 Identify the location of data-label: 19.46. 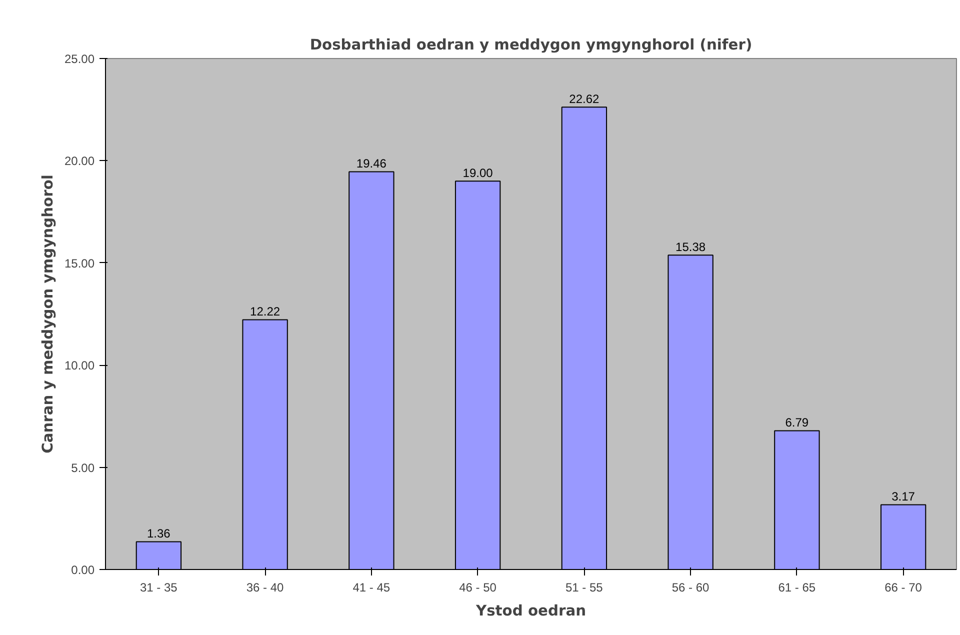
(371, 163).